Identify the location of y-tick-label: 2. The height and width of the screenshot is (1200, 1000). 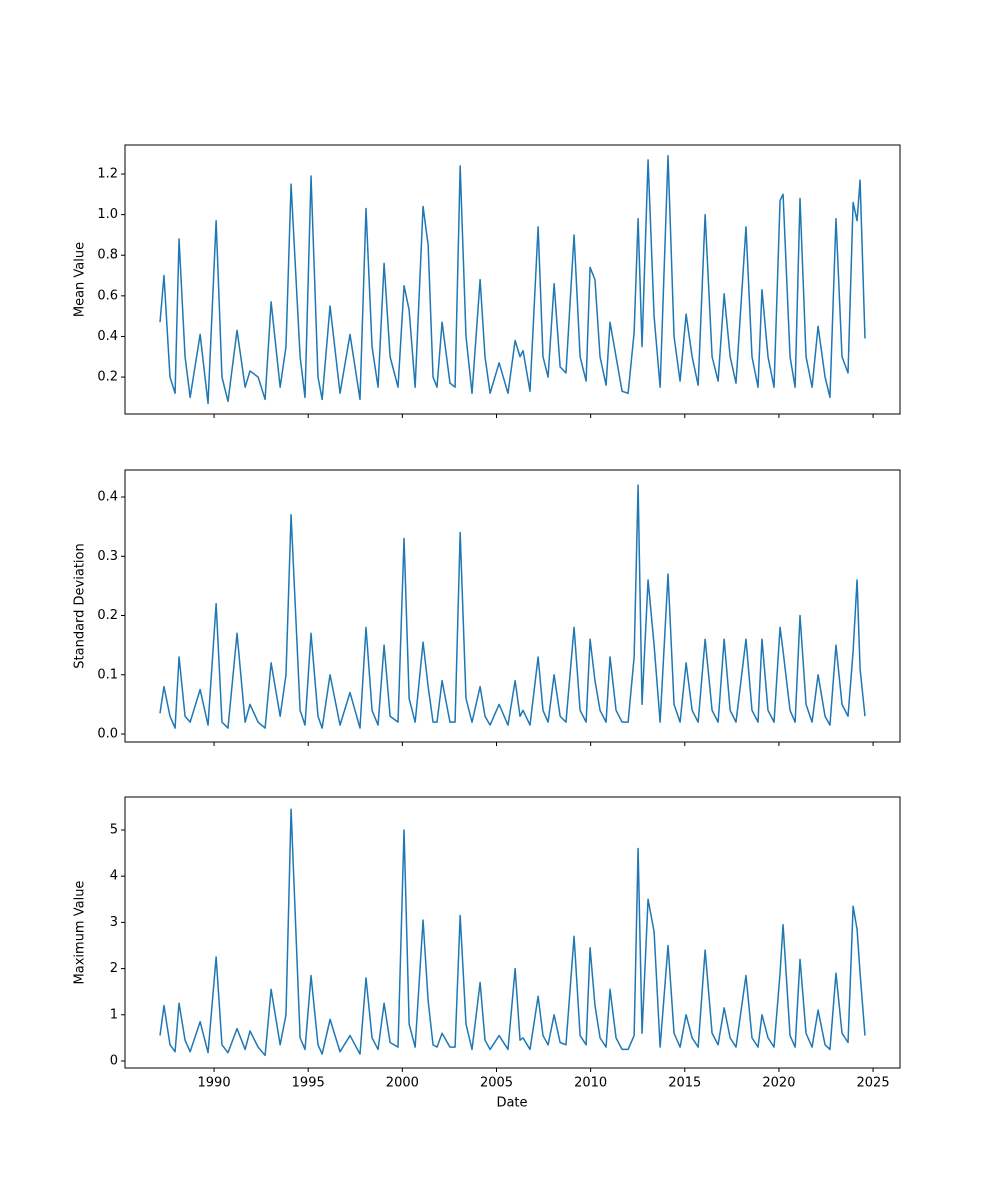
(114, 968).